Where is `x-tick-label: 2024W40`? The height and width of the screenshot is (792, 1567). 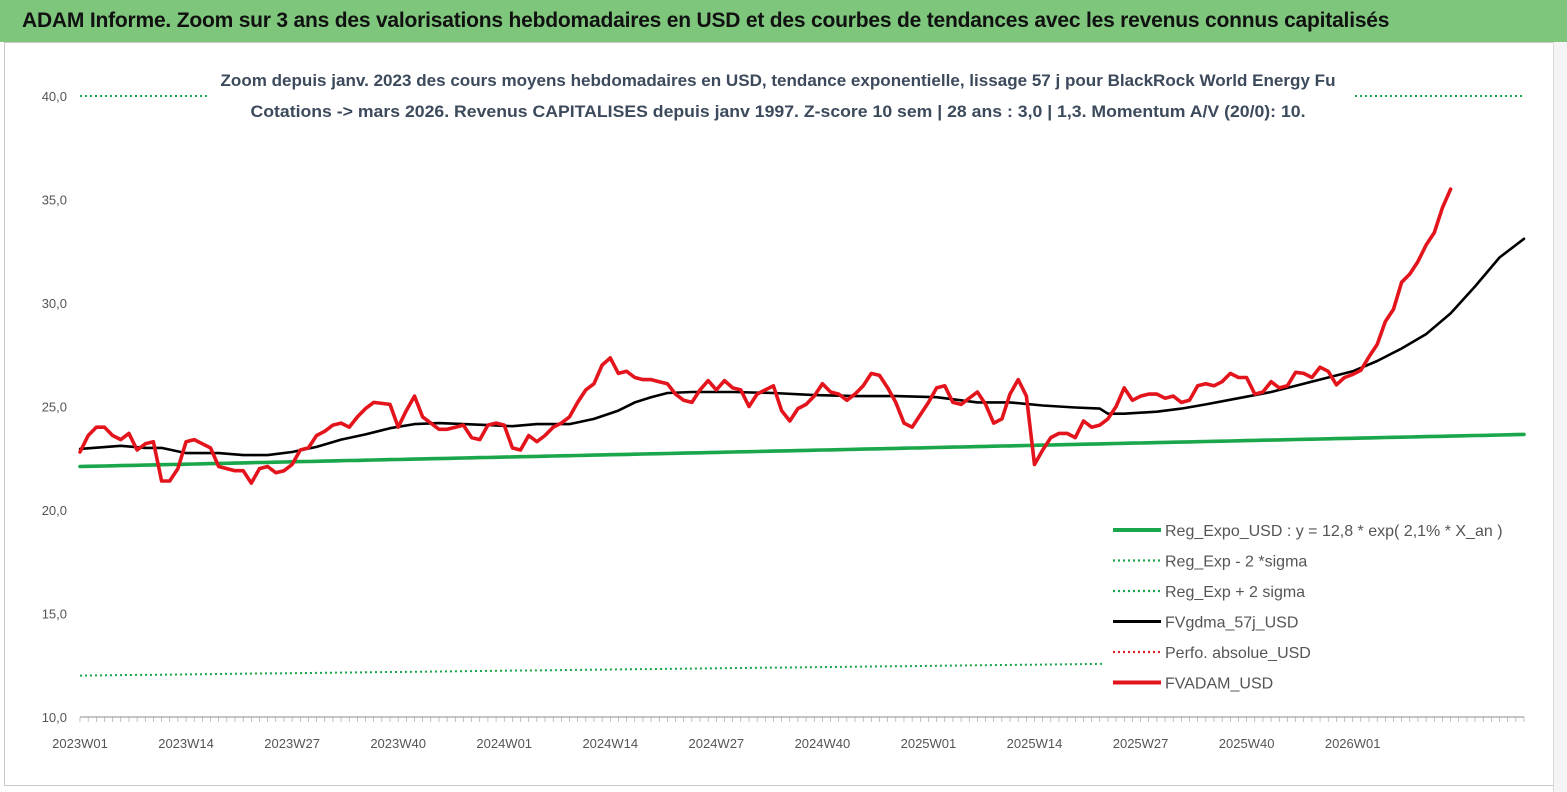
x-tick-label: 2024W40 is located at coordinates (823, 743).